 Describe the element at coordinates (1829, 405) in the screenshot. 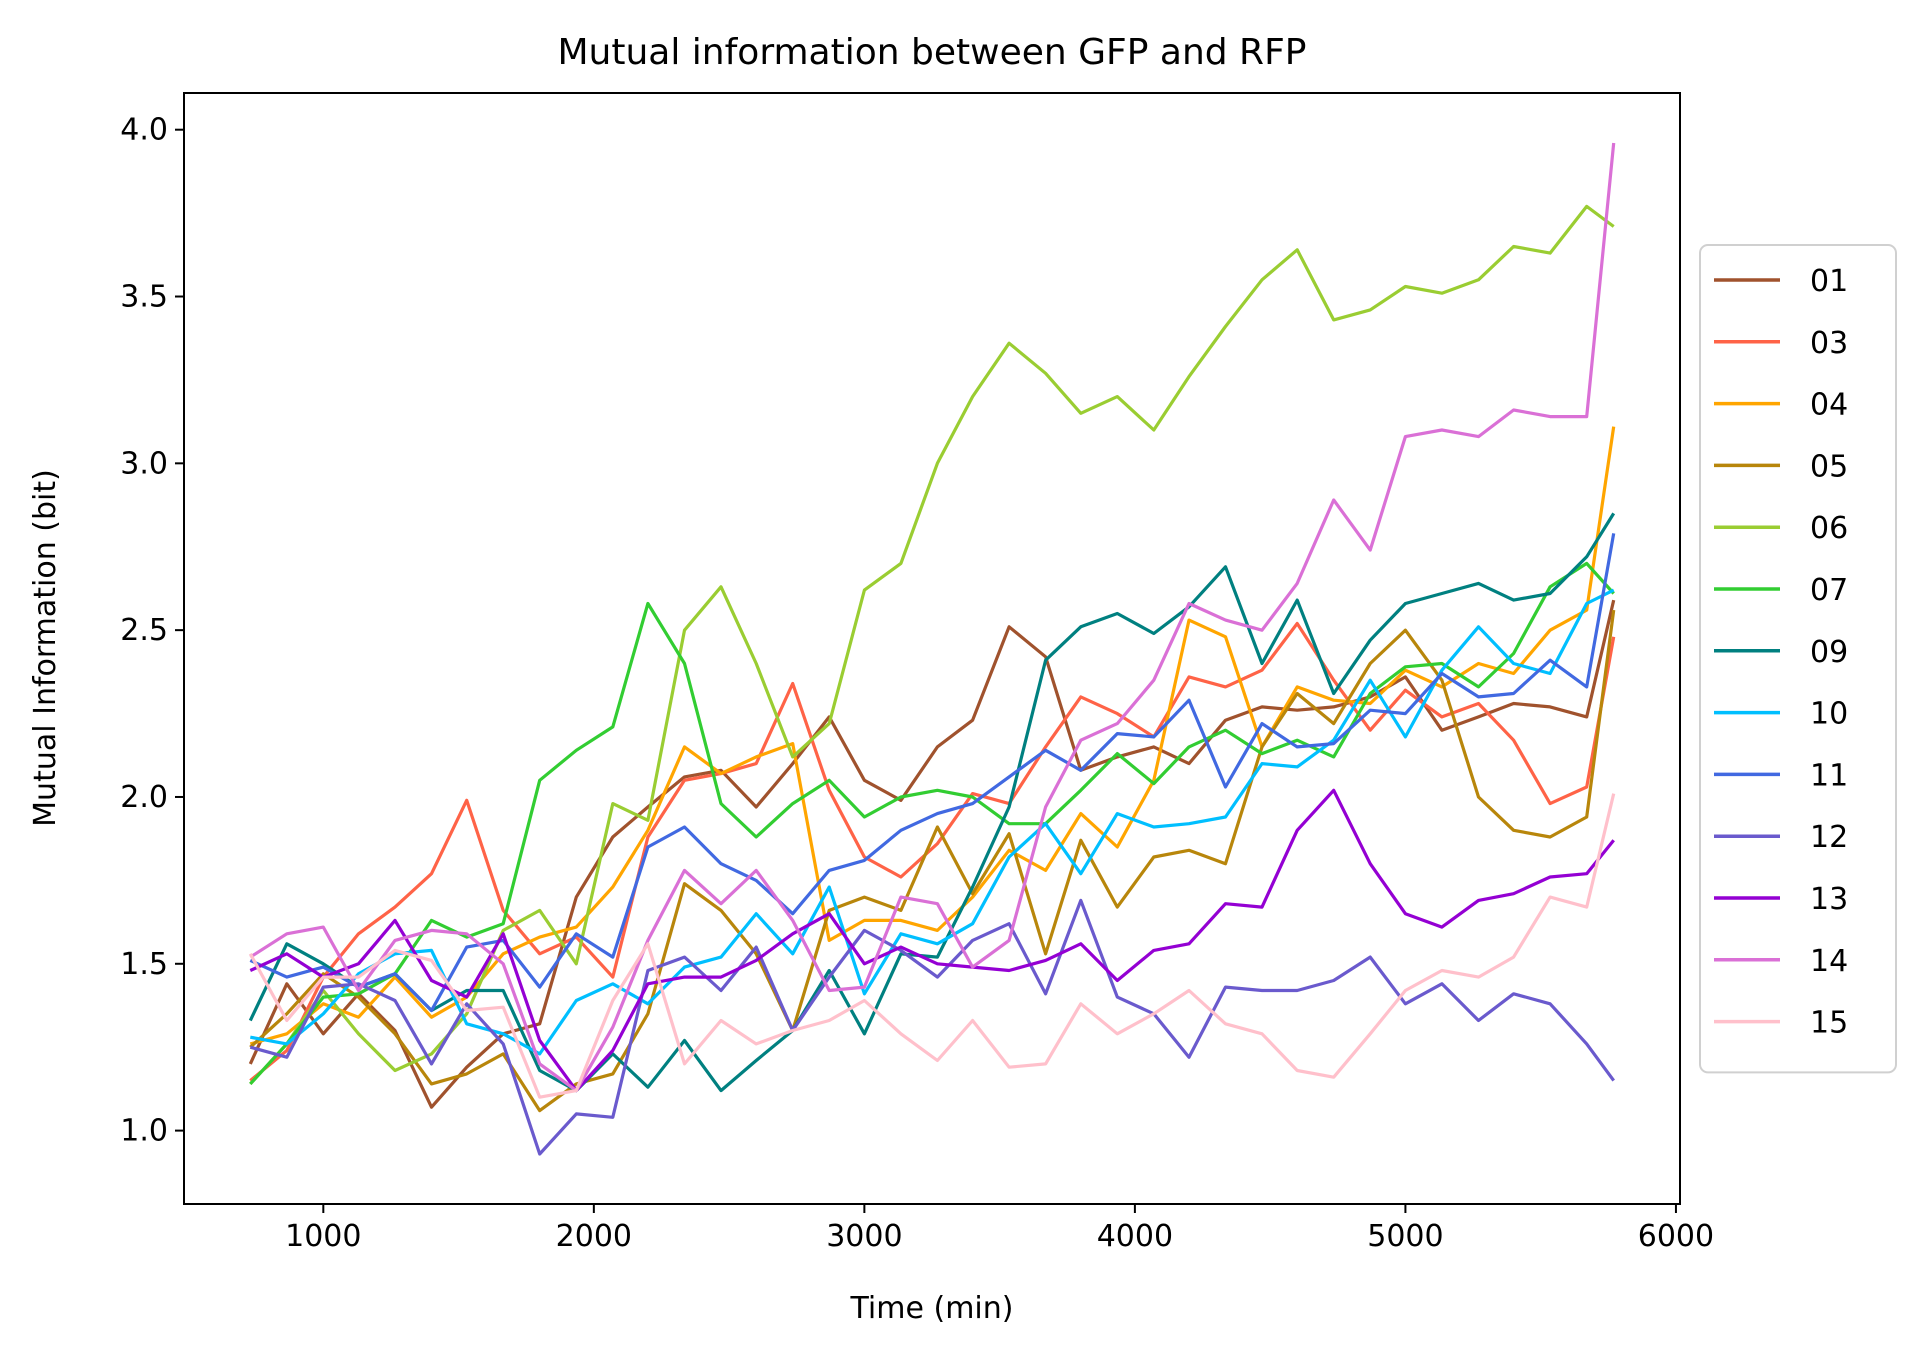

I see `legend-label-04: 04` at that location.